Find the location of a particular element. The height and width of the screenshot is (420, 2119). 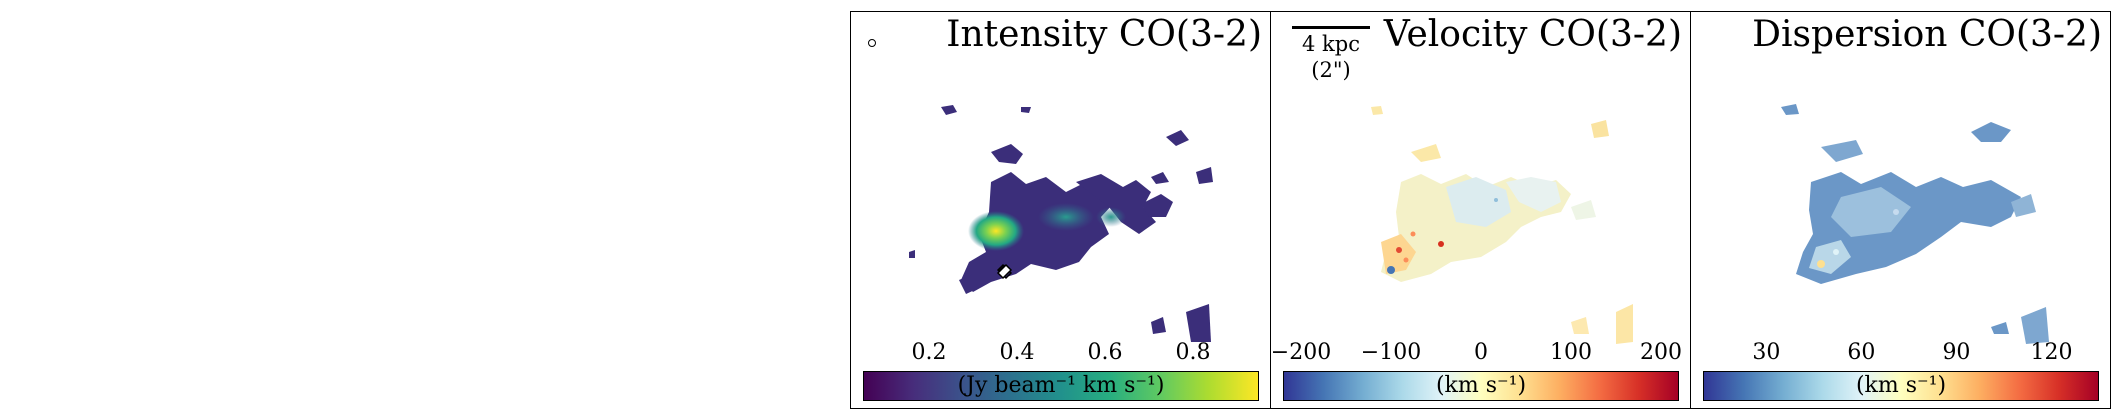

panel-title: Intensity CO(3-2) is located at coordinates (1104, 34).